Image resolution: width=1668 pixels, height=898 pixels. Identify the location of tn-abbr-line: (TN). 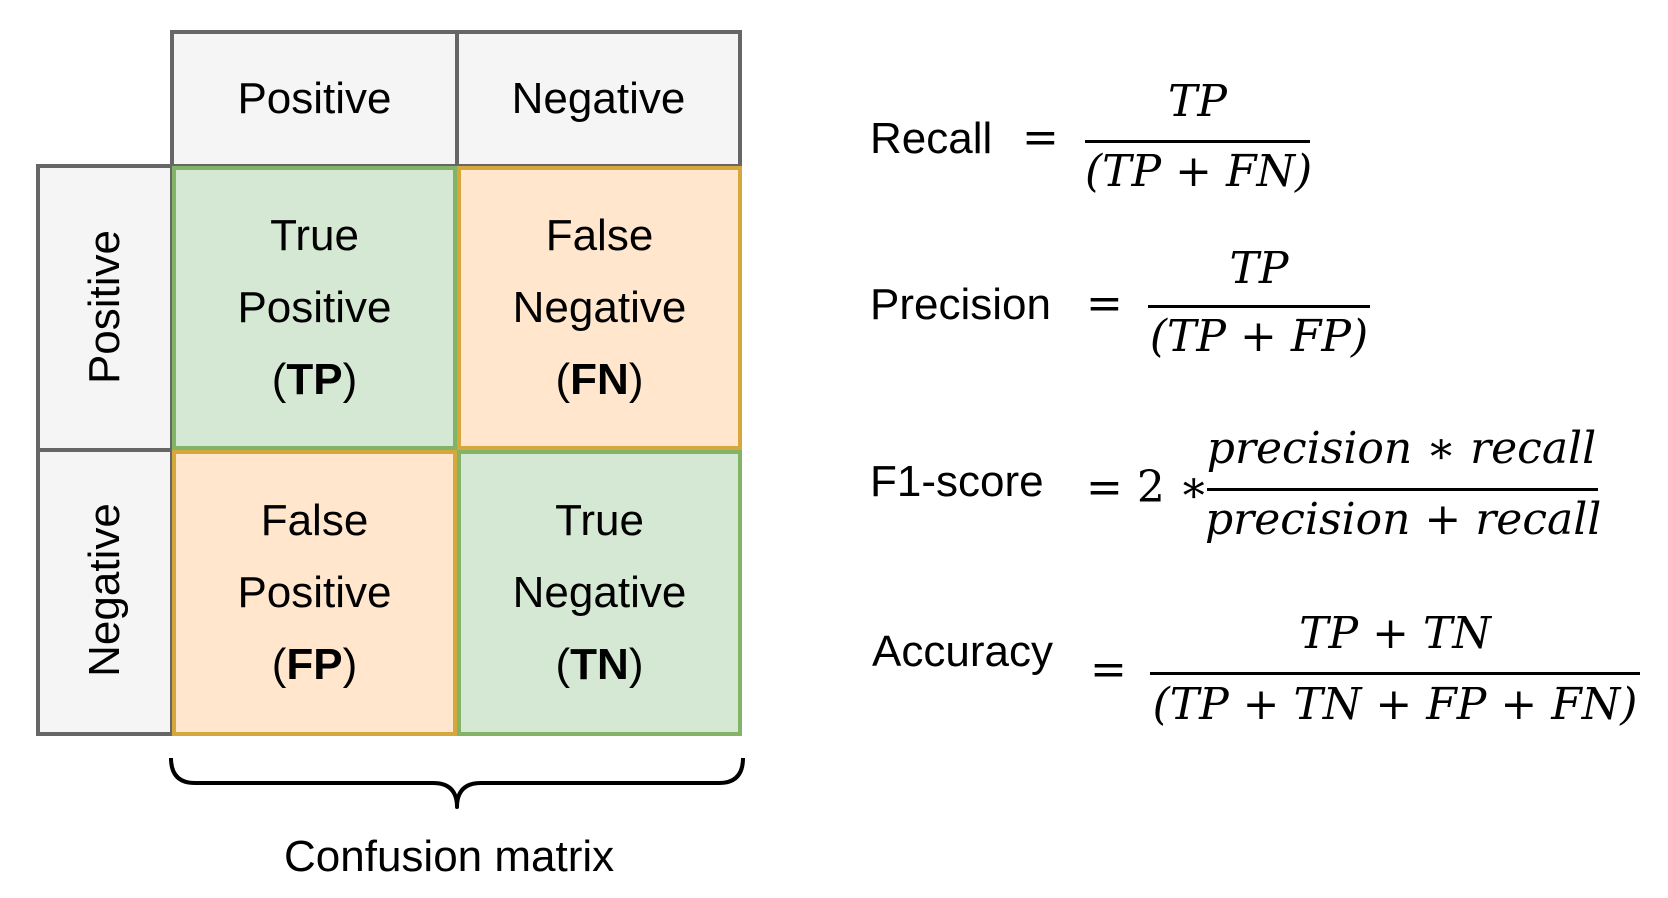
(599, 664).